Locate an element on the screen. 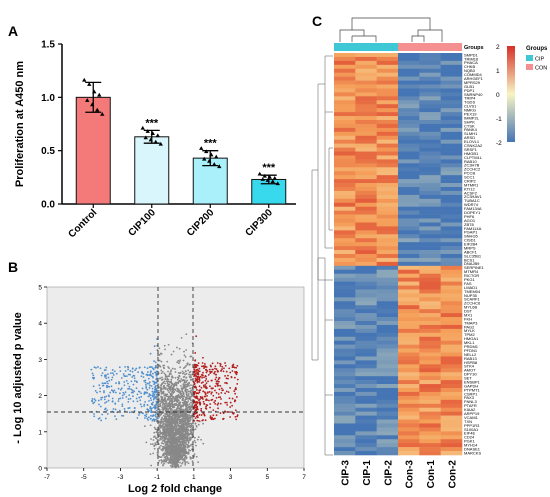 The height and width of the screenshot is (497, 550). volcano-x-tick-label: 1 is located at coordinates (194, 477).